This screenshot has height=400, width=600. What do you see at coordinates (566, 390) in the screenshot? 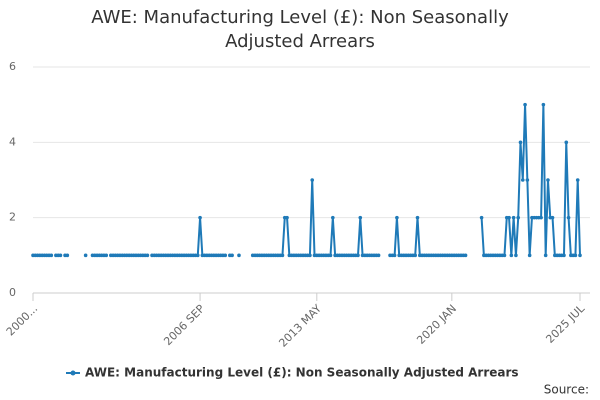
I see `source-label: Source:` at bounding box center [566, 390].